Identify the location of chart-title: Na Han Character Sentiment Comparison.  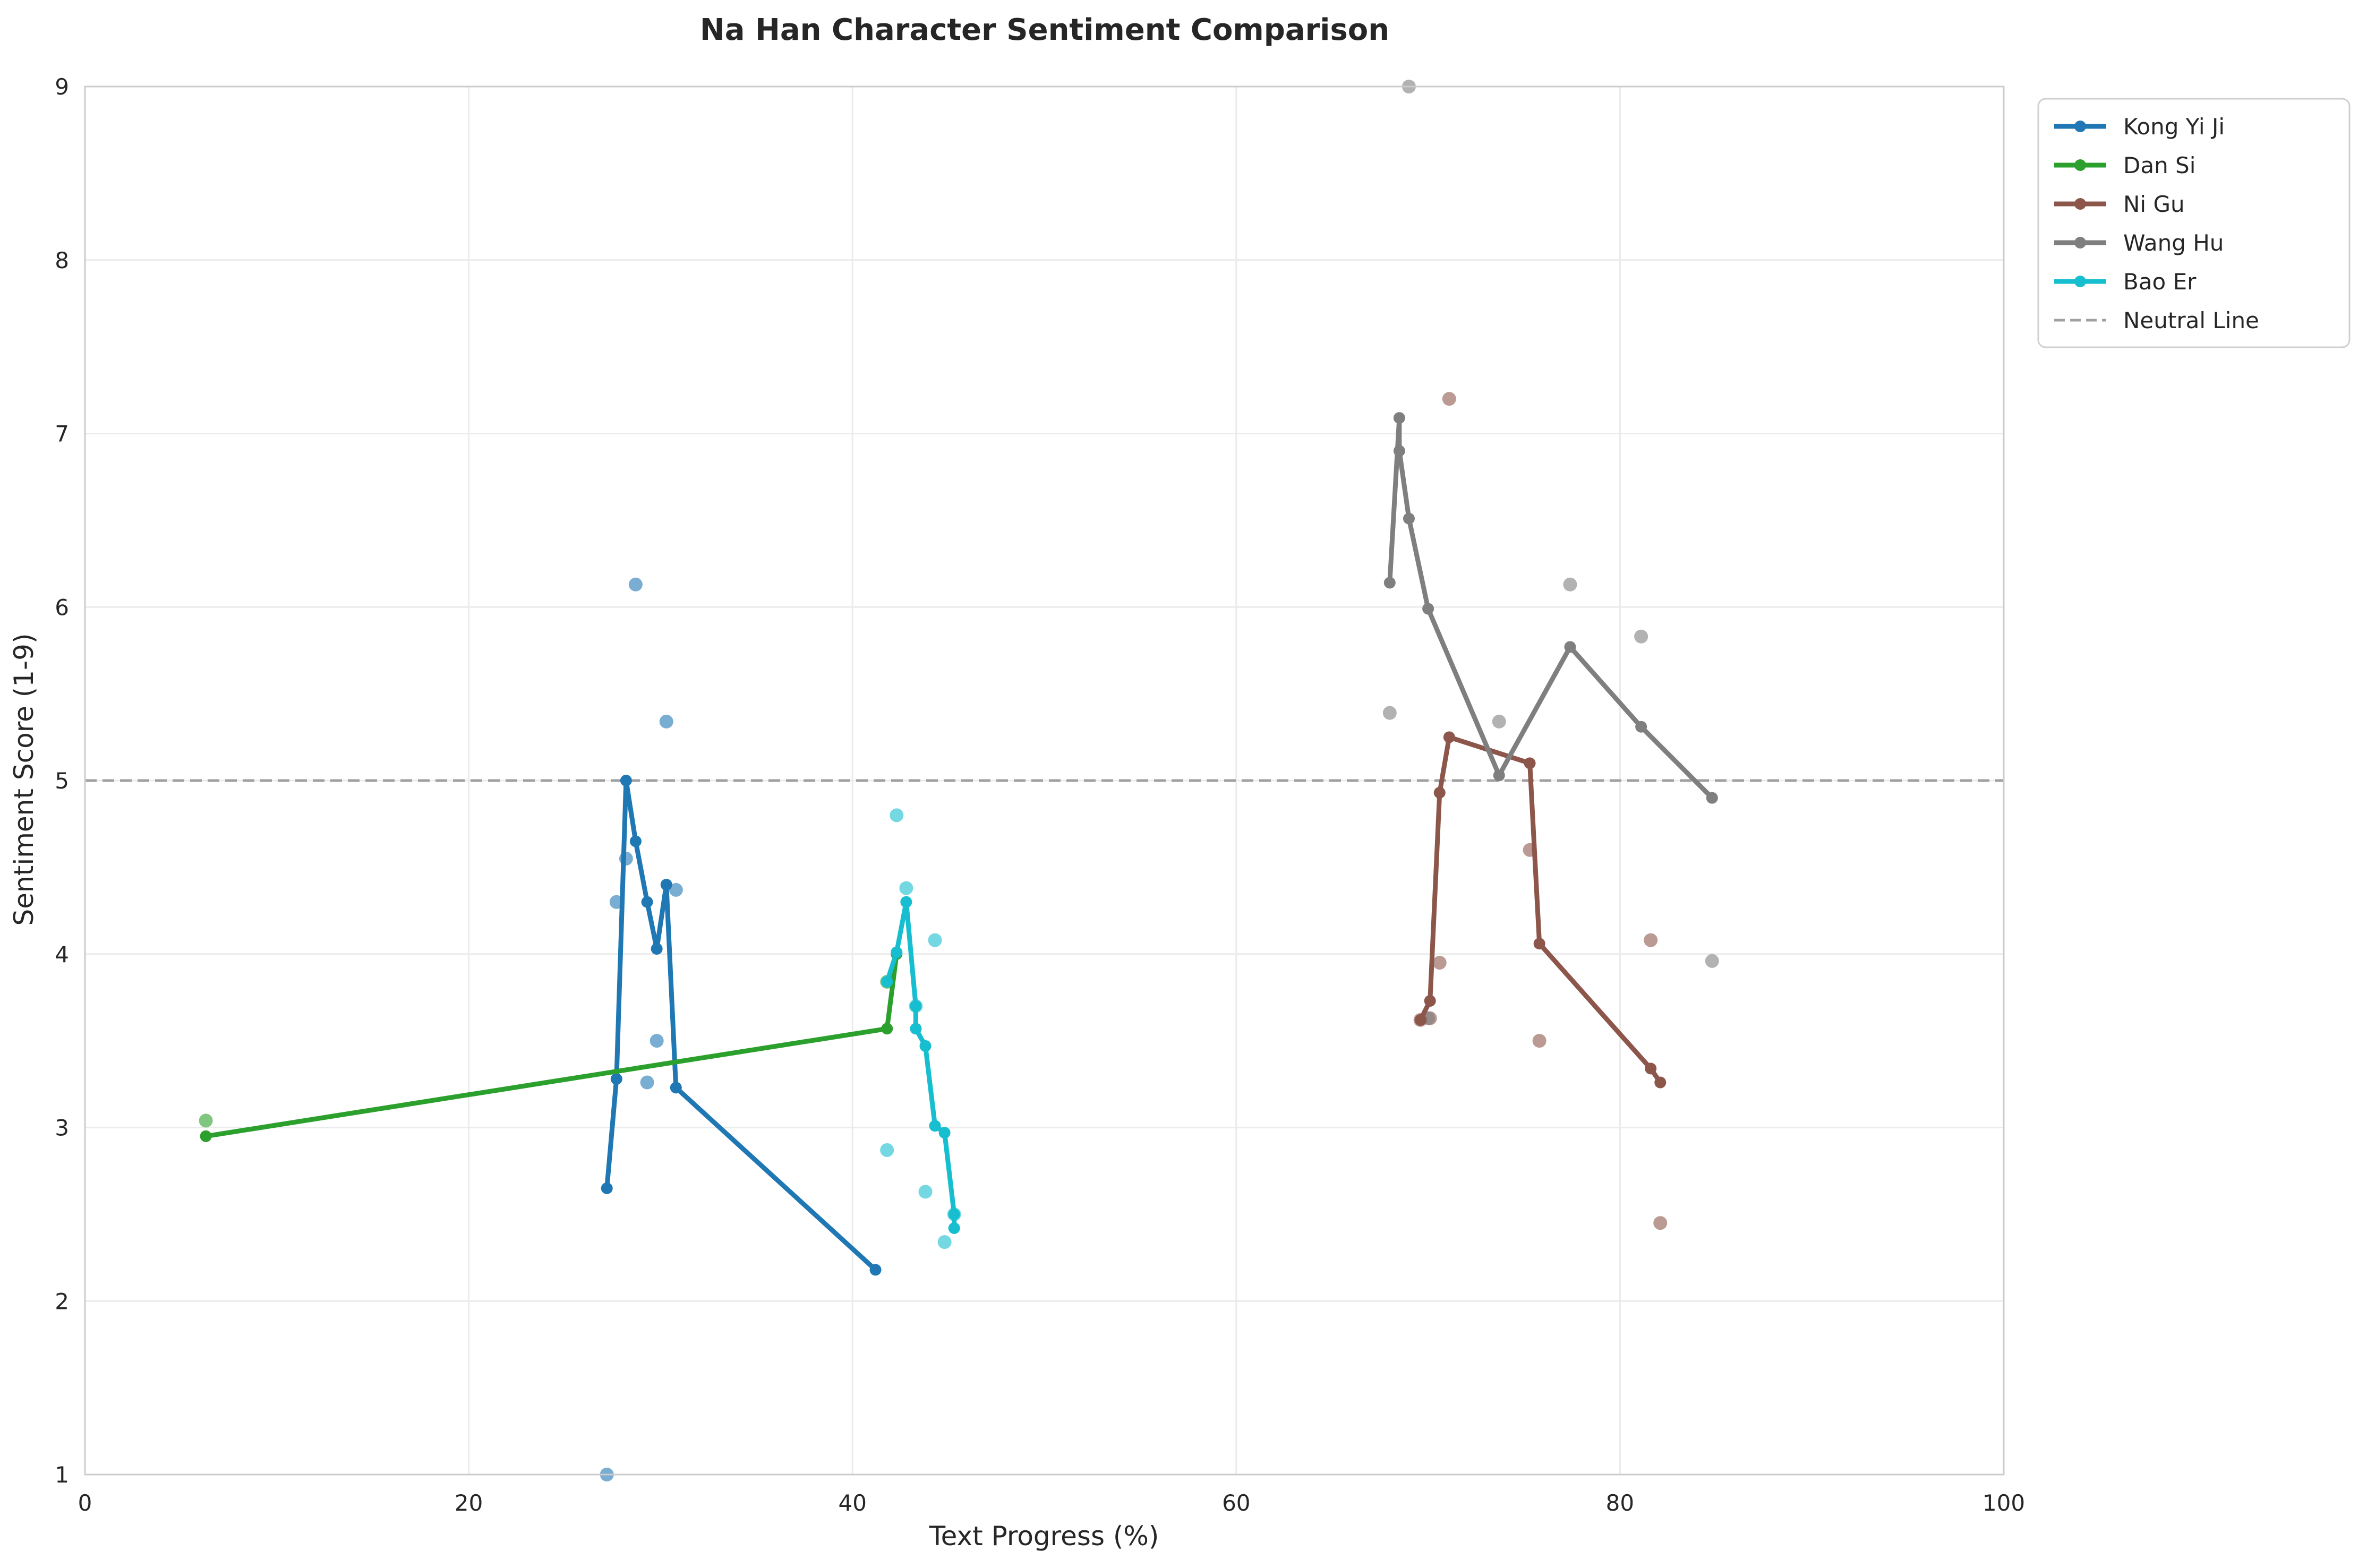
(1044, 30).